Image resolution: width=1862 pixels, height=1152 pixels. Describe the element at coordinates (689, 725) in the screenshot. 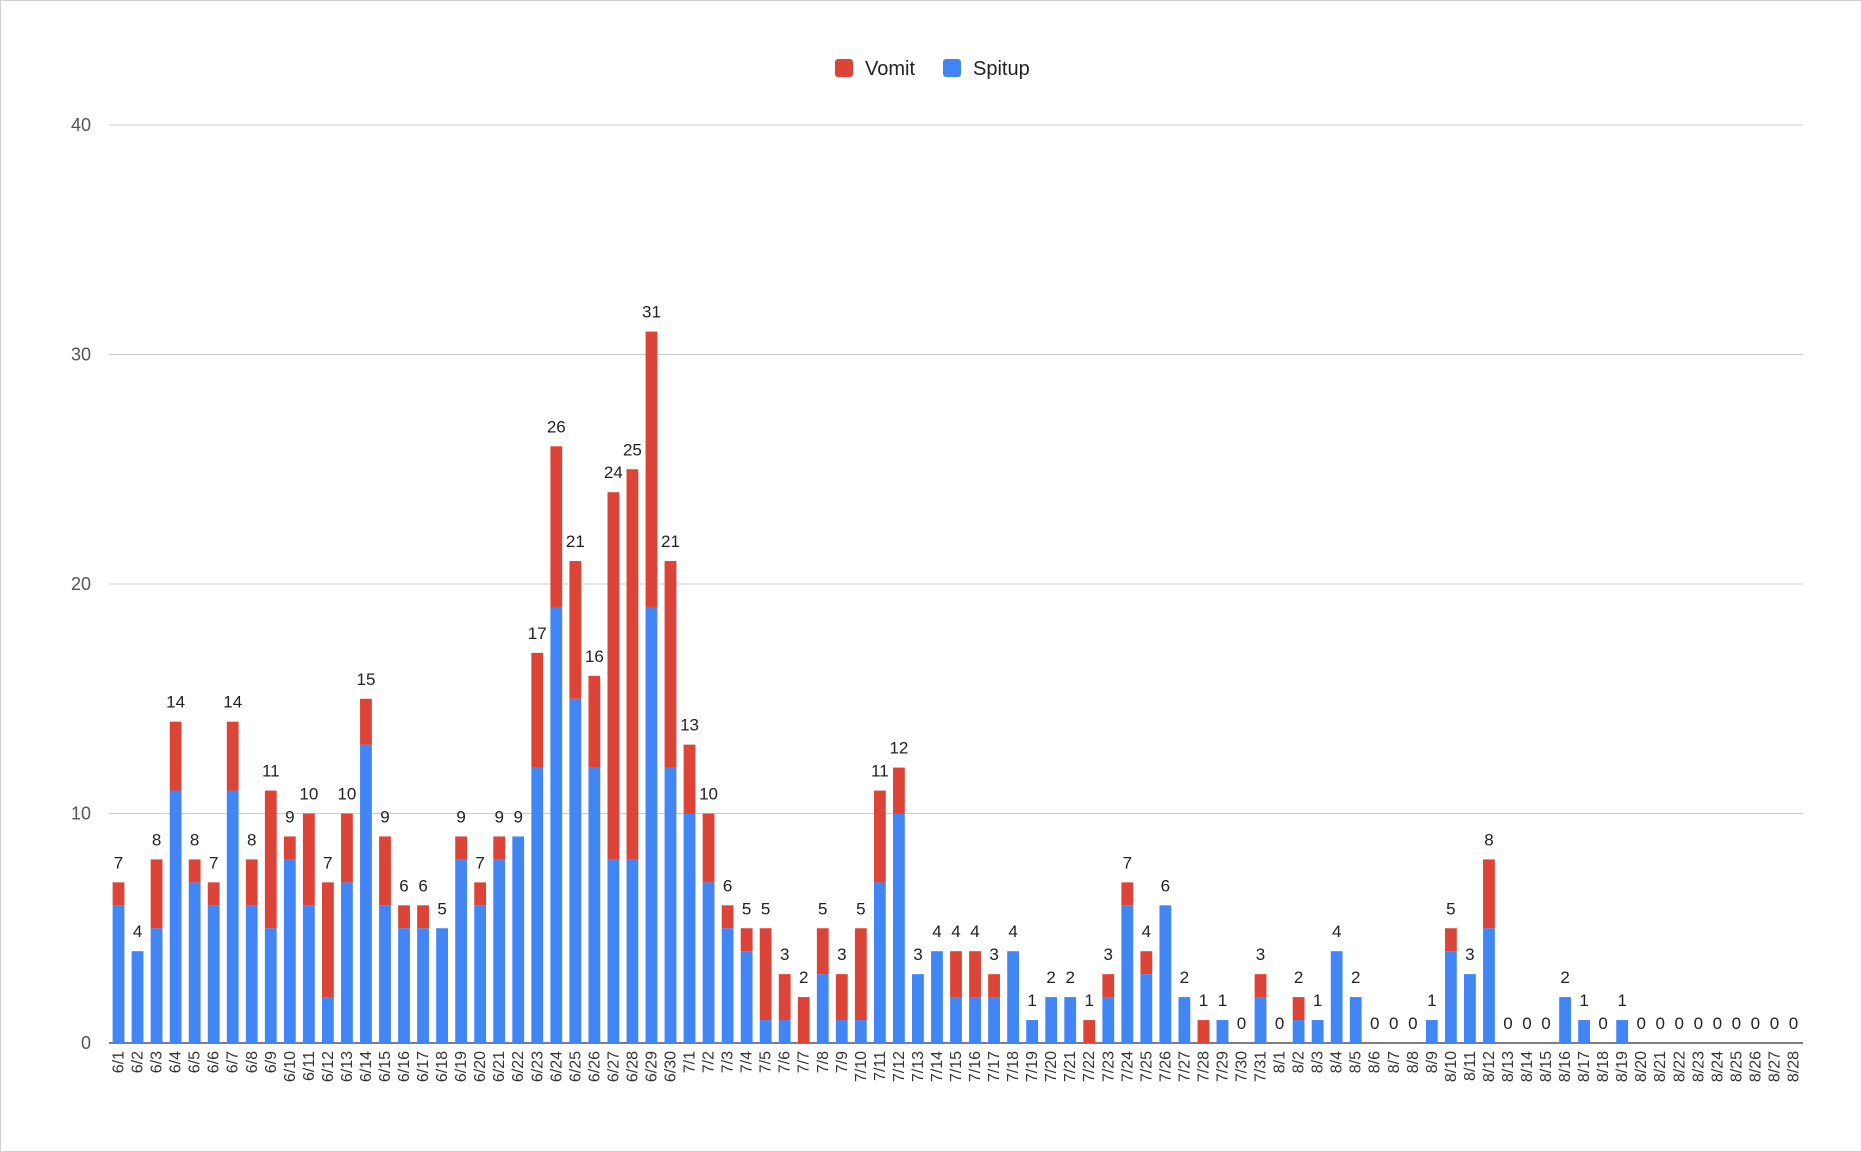

I see `data-label-total: 13` at that location.